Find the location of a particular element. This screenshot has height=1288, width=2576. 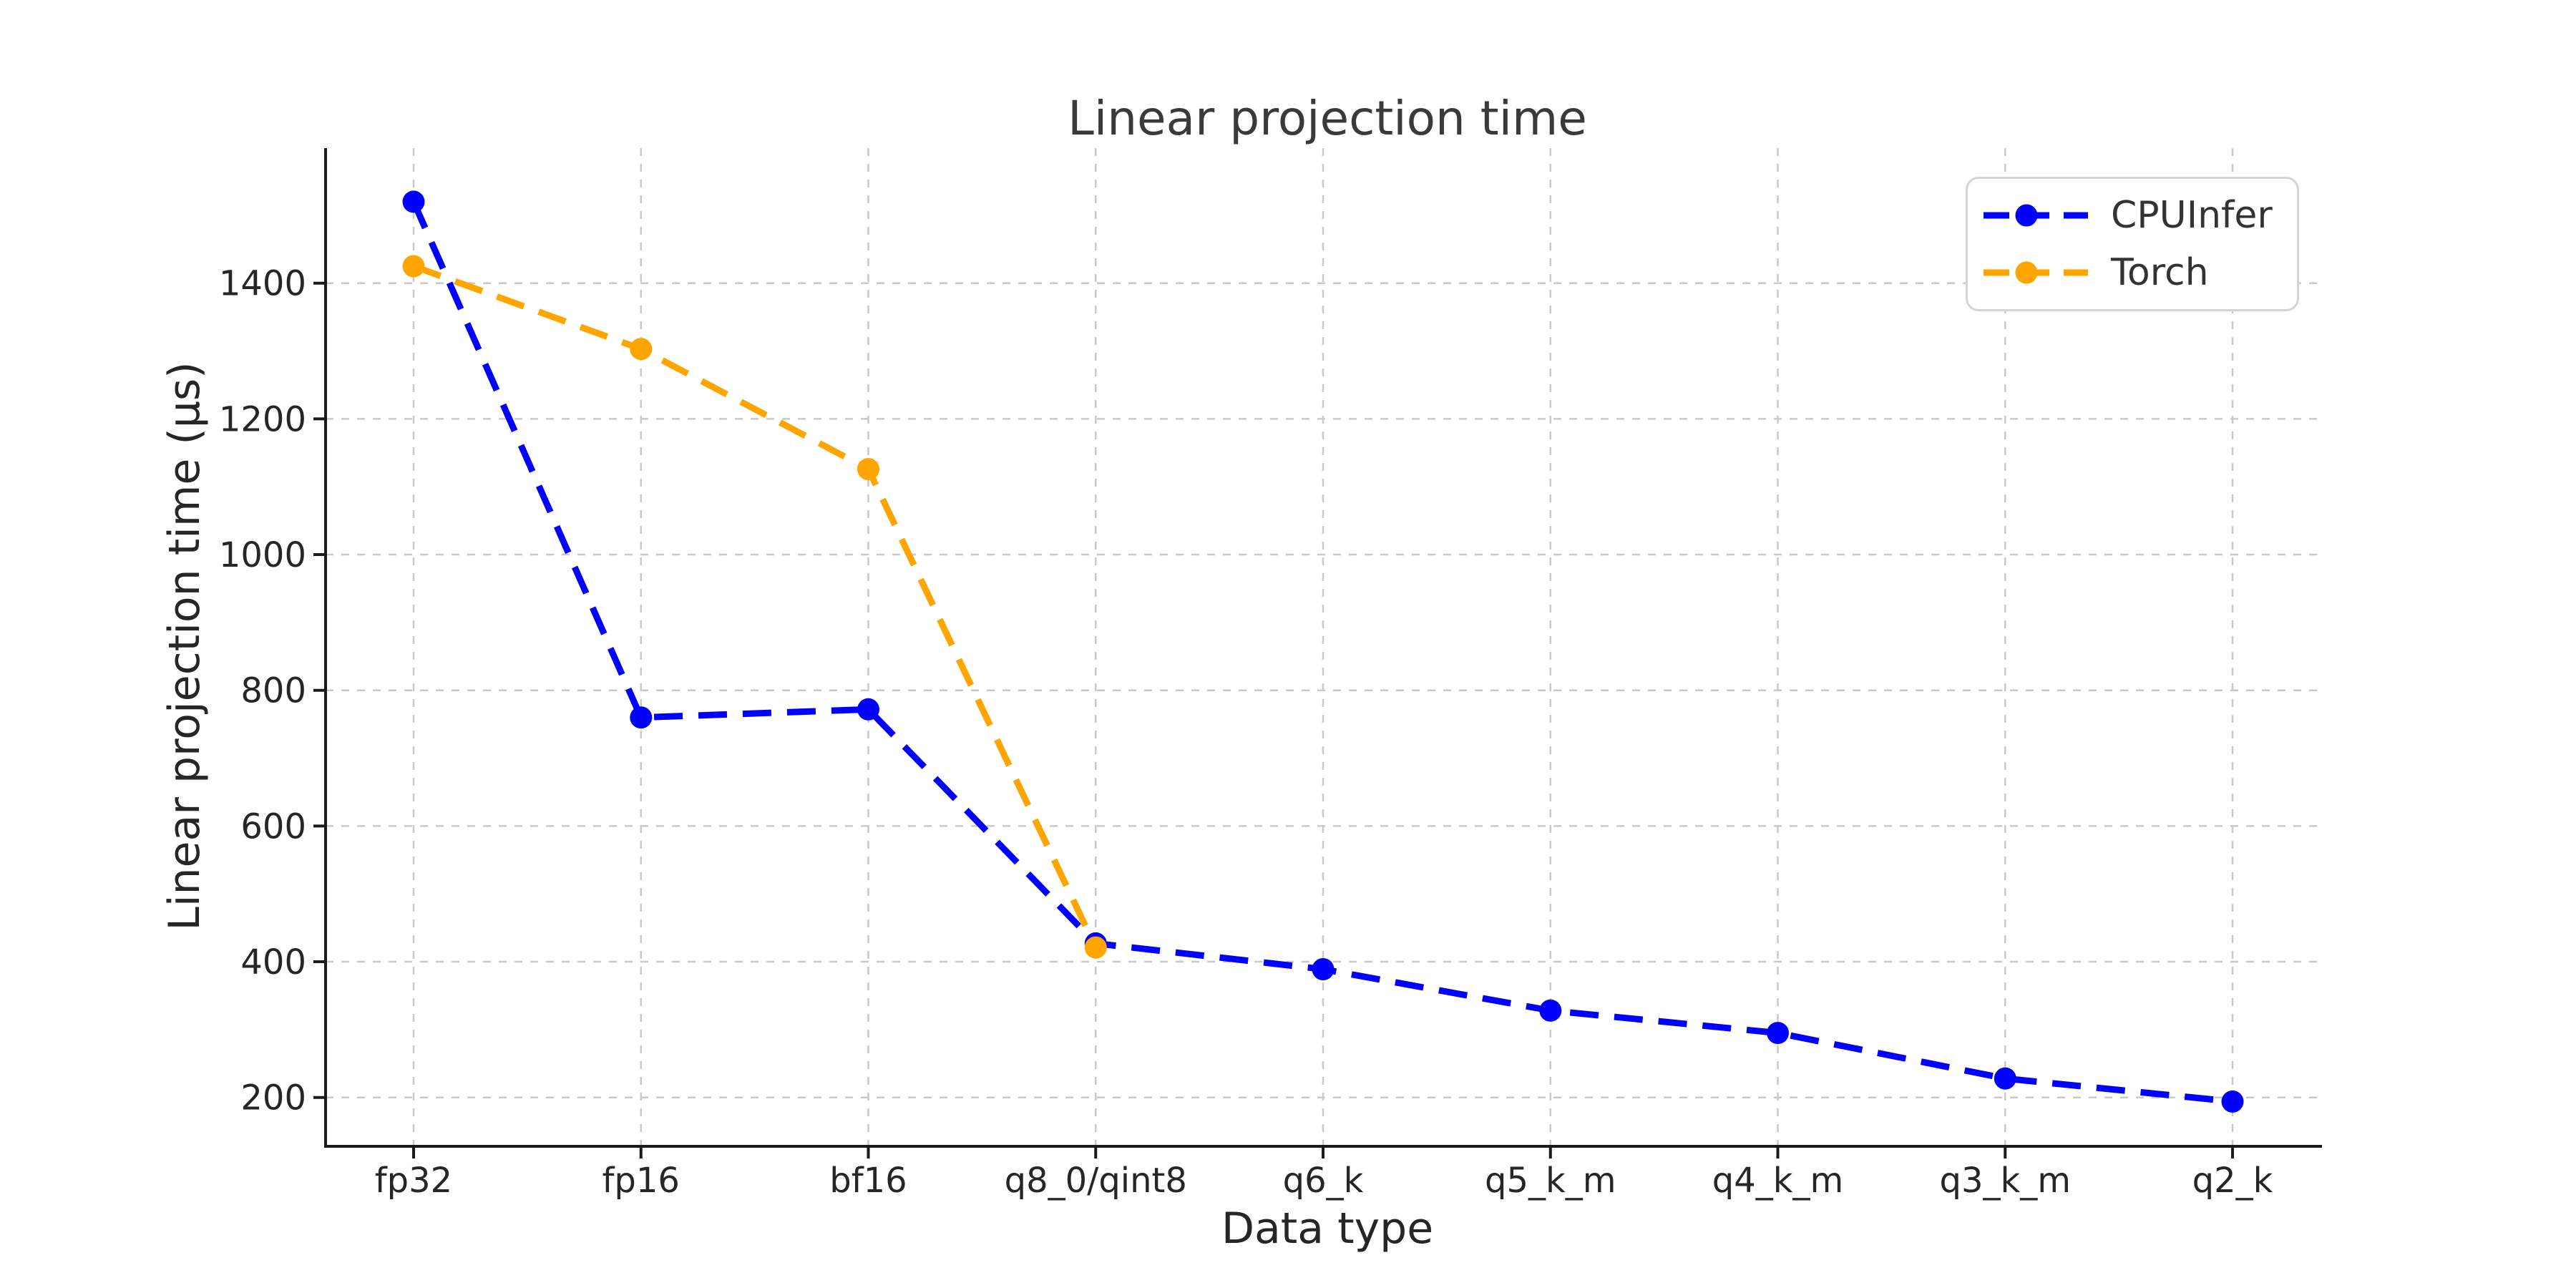

y-tick-label: 1000 is located at coordinates (262, 555).